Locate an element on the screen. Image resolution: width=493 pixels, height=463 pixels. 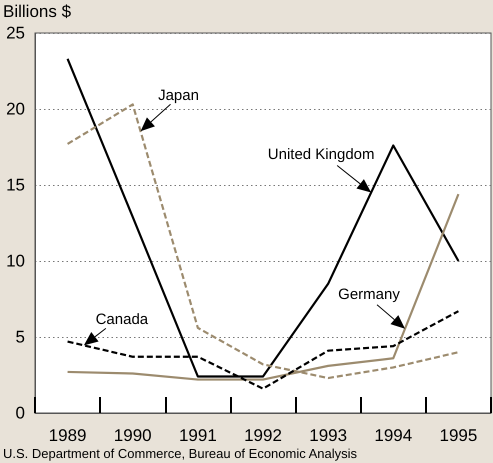
y-axis-title: Billions $ is located at coordinates (37, 11).